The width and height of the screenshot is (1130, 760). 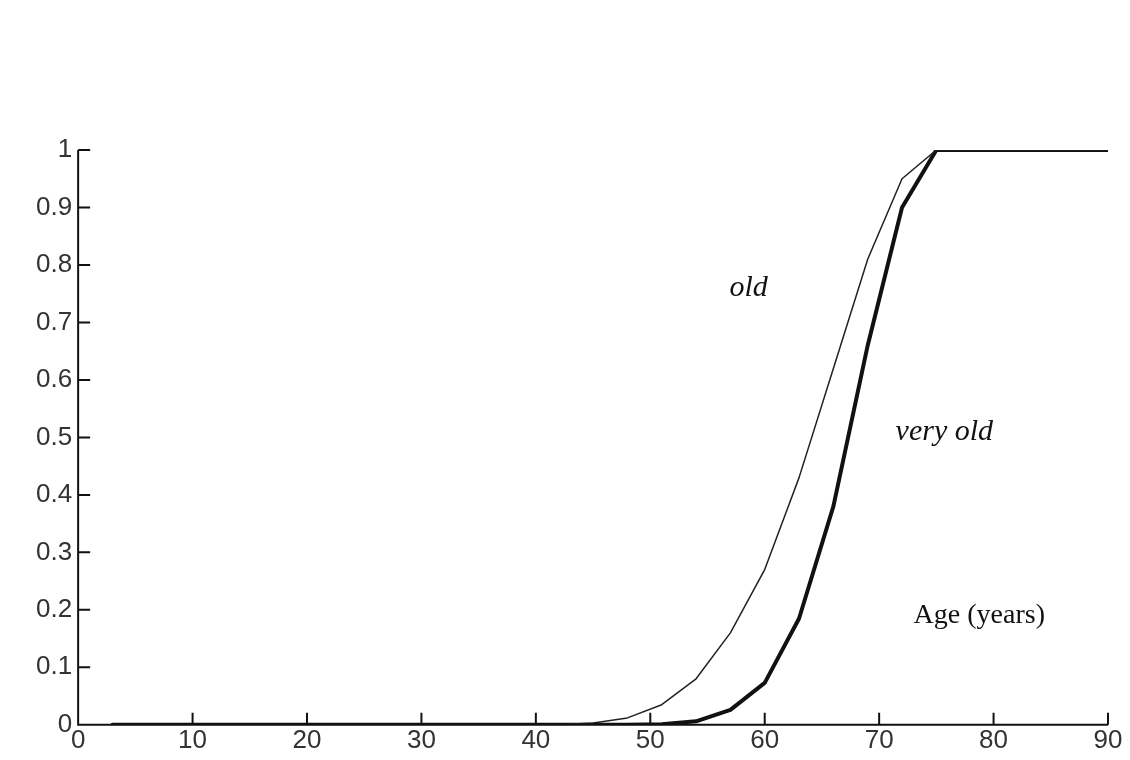 I want to click on y-tick-label: 0.4, so click(x=54, y=493).